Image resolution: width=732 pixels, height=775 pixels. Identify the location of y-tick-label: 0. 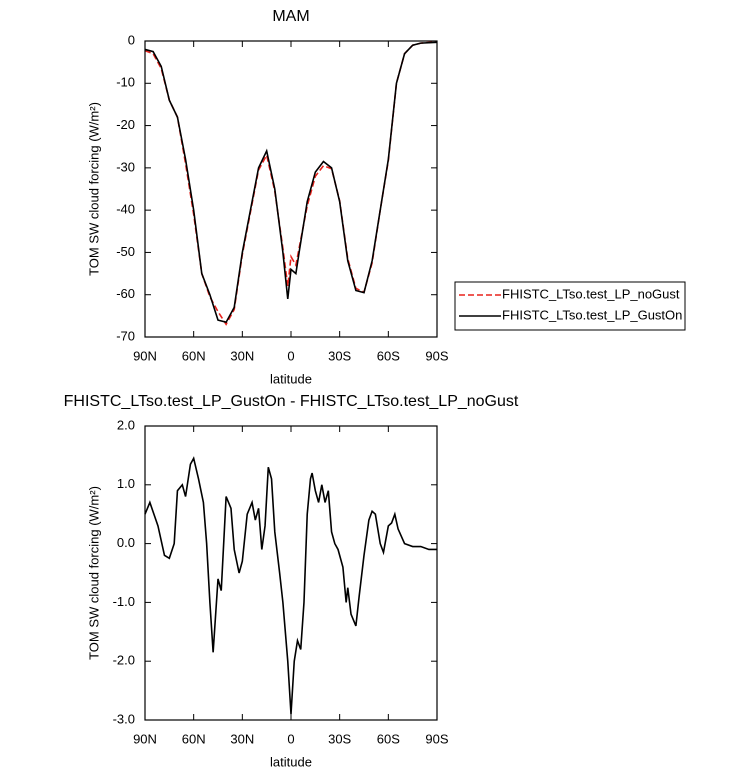
(131, 39).